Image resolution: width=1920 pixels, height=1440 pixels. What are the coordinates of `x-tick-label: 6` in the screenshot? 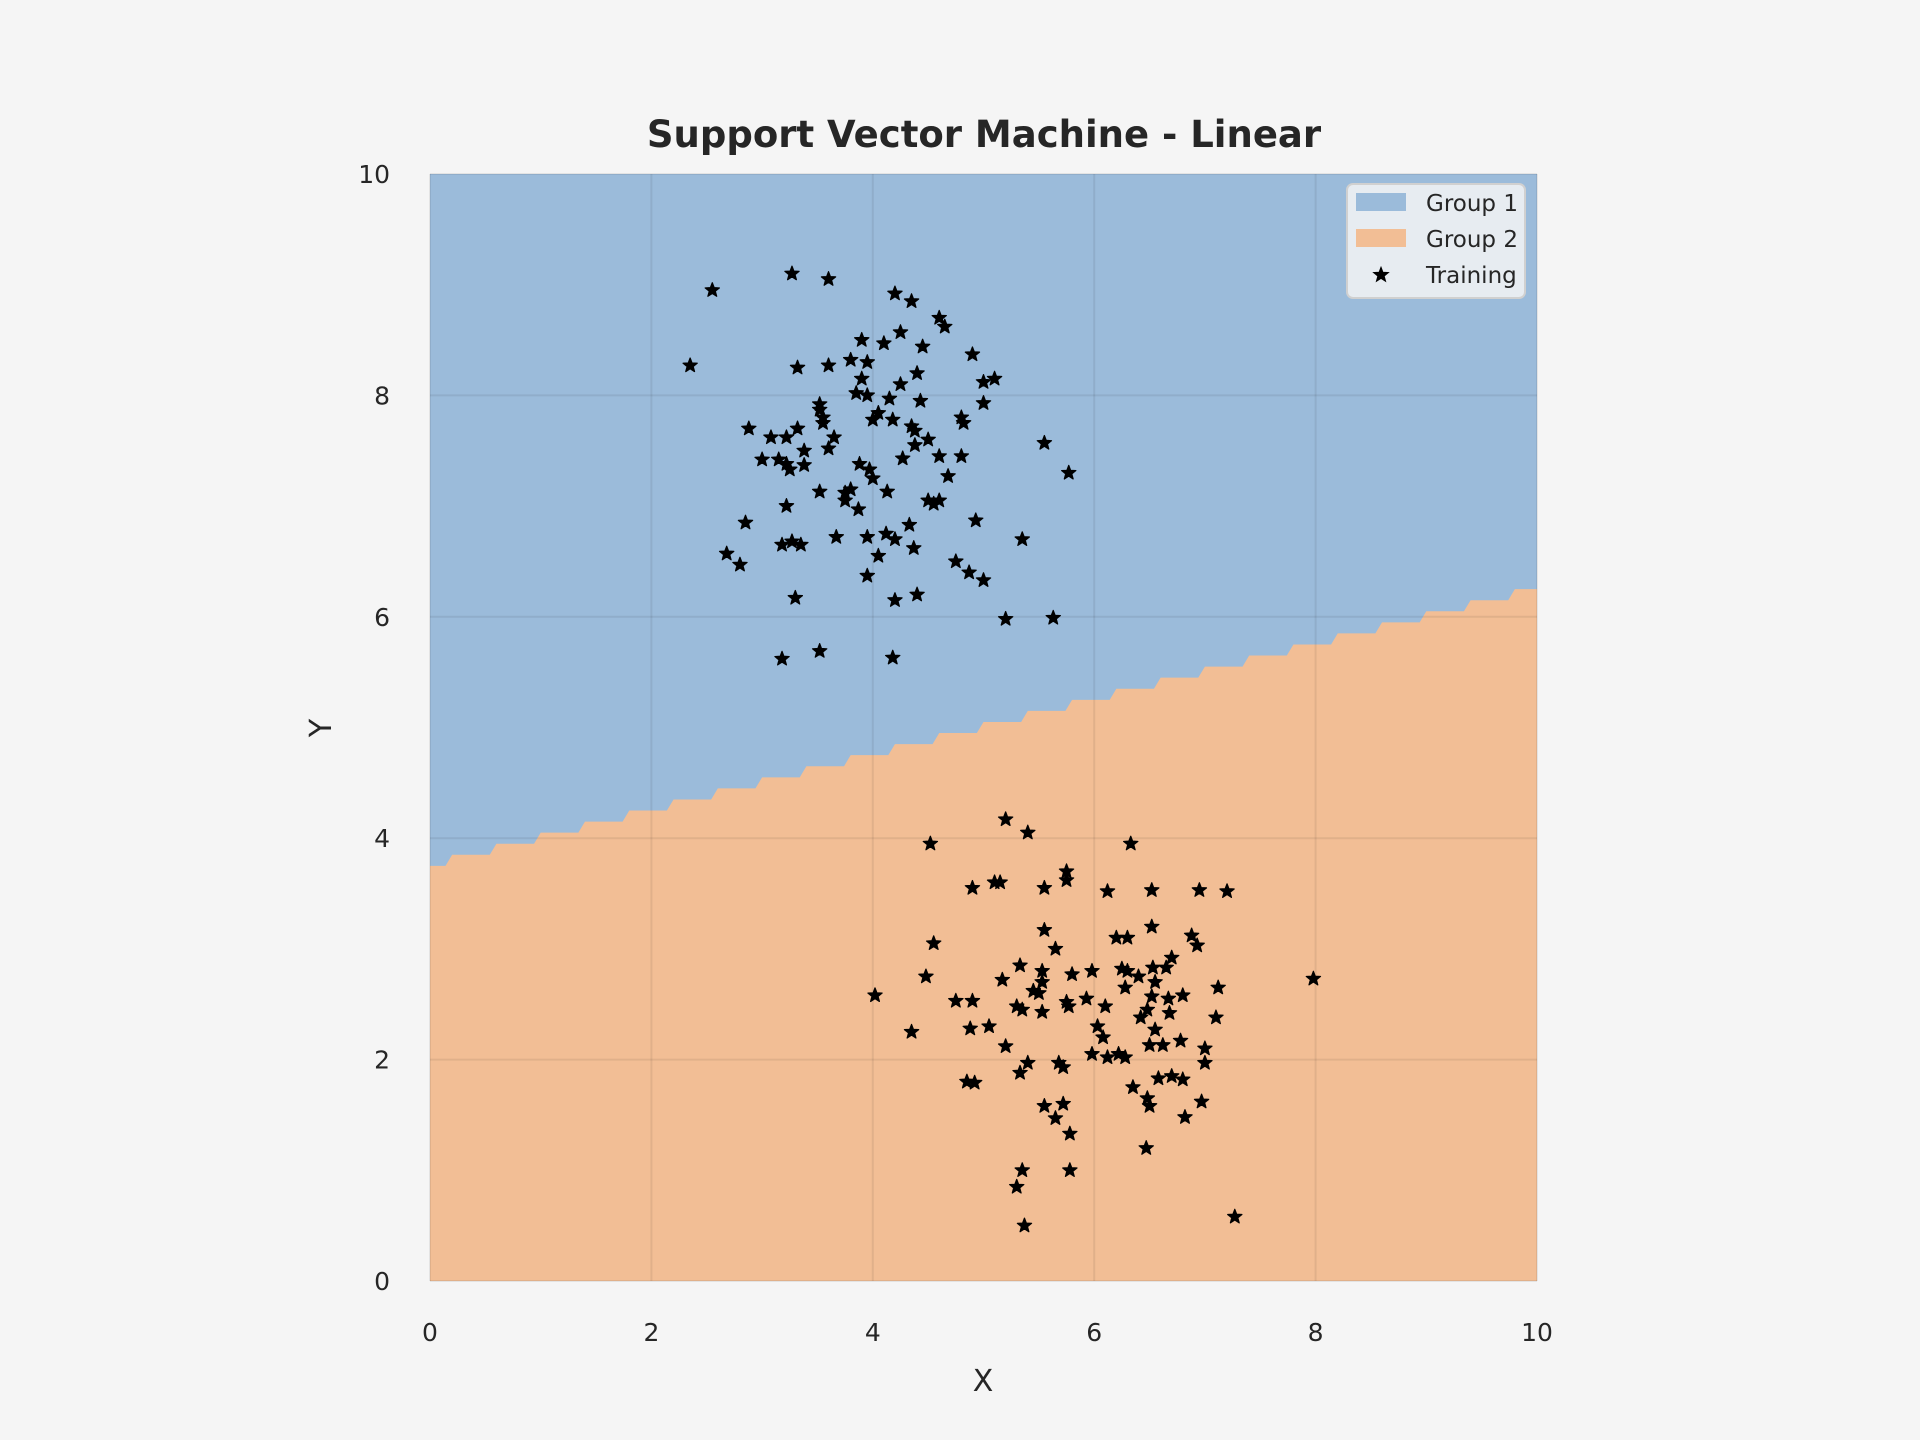 It's located at (1094, 1332).